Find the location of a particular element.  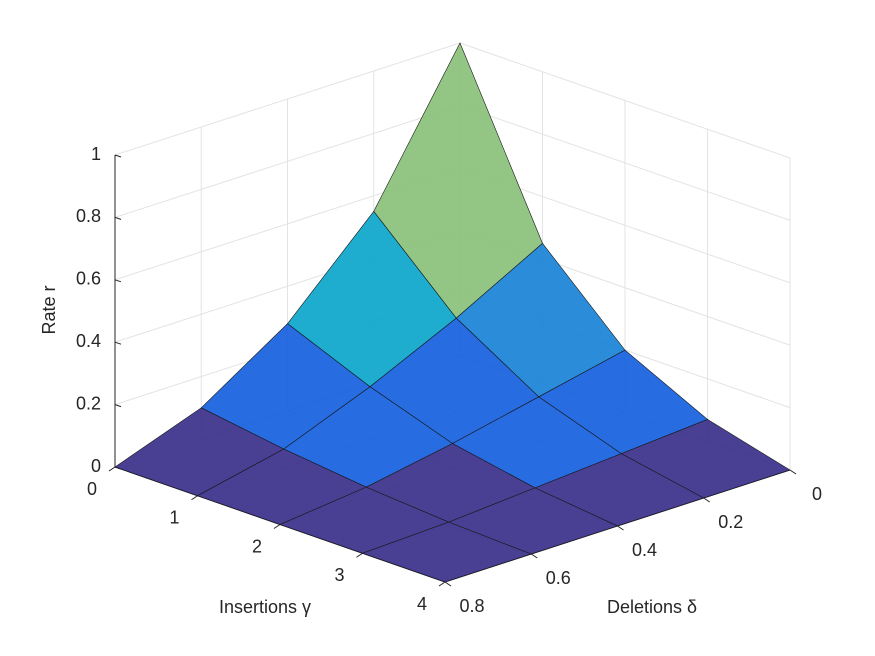

y-tick-label: 0 is located at coordinates (817, 494).